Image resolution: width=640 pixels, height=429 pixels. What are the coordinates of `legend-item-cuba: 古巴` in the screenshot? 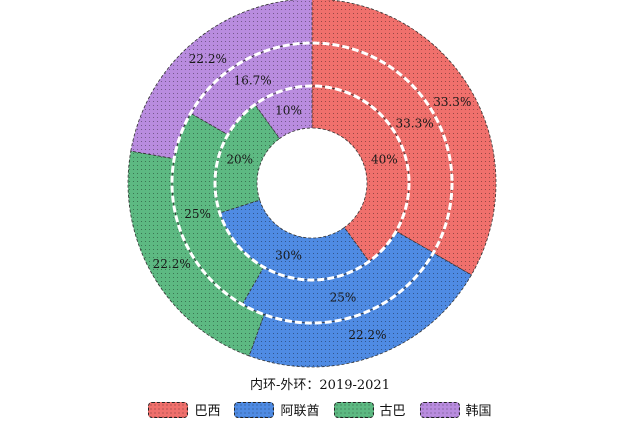 It's located at (369, 409).